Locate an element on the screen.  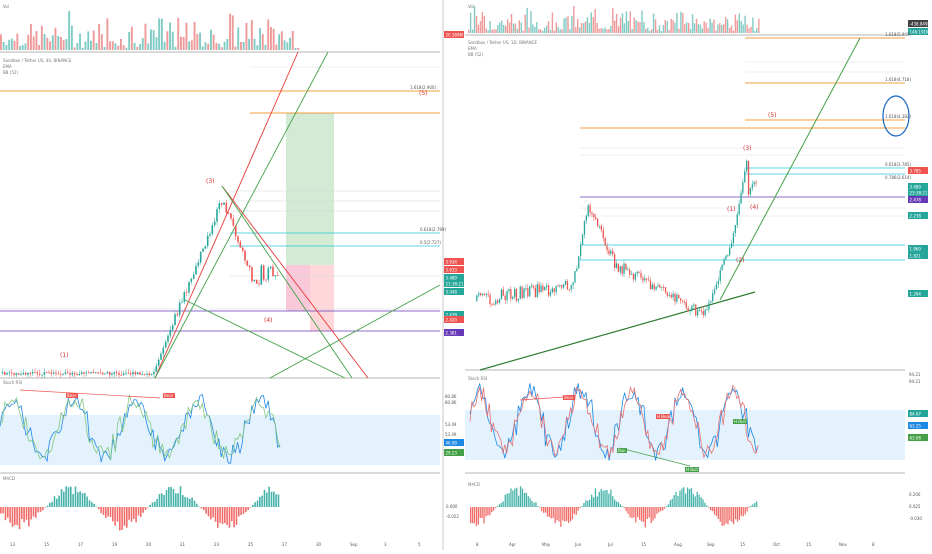
left-price-tag-6-label: 2.420 is located at coordinates (452, 319).